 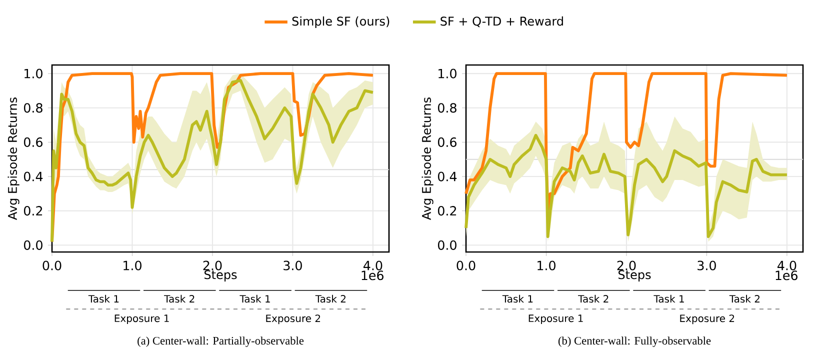 I want to click on text: (b) Center-wall: Fully-observable, so click(x=634, y=341).